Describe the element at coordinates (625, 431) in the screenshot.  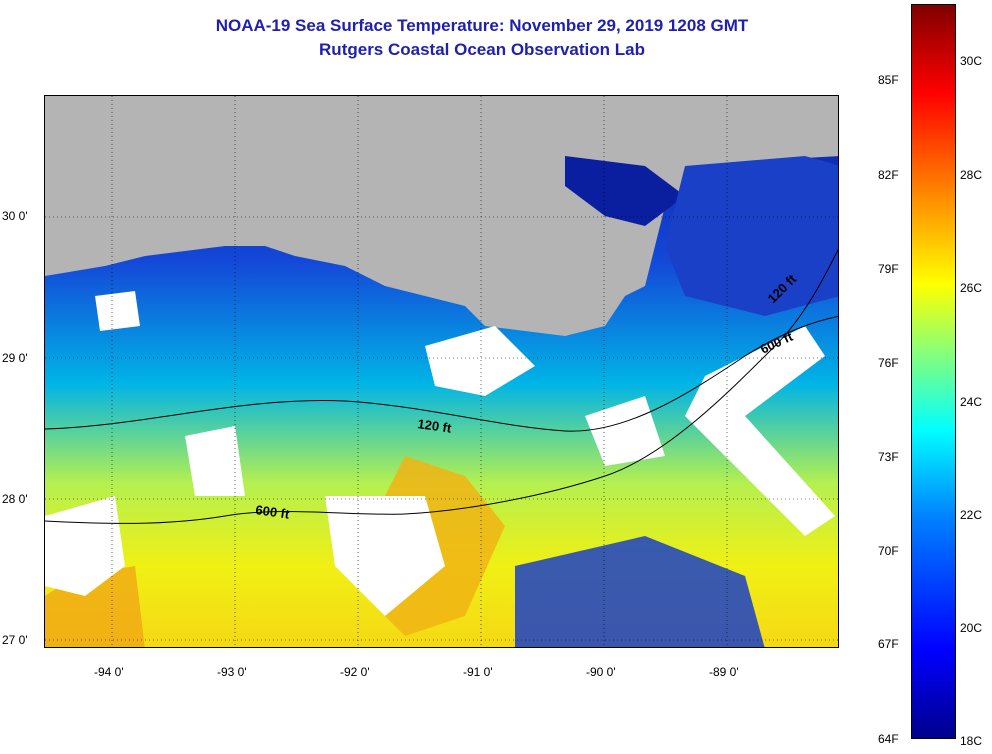
I see `cloud-patch-se` at that location.